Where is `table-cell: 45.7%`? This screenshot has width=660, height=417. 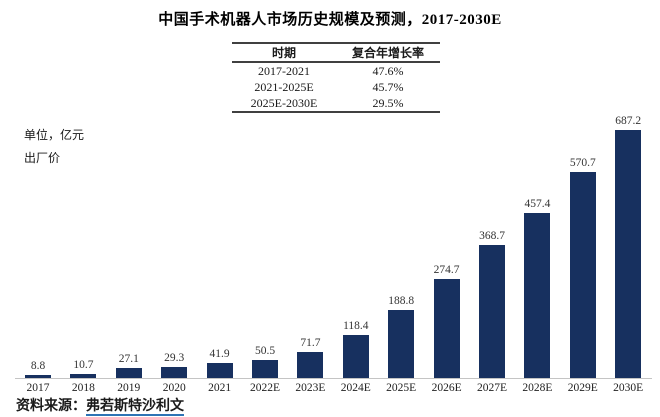
table-cell: 45.7% is located at coordinates (388, 86).